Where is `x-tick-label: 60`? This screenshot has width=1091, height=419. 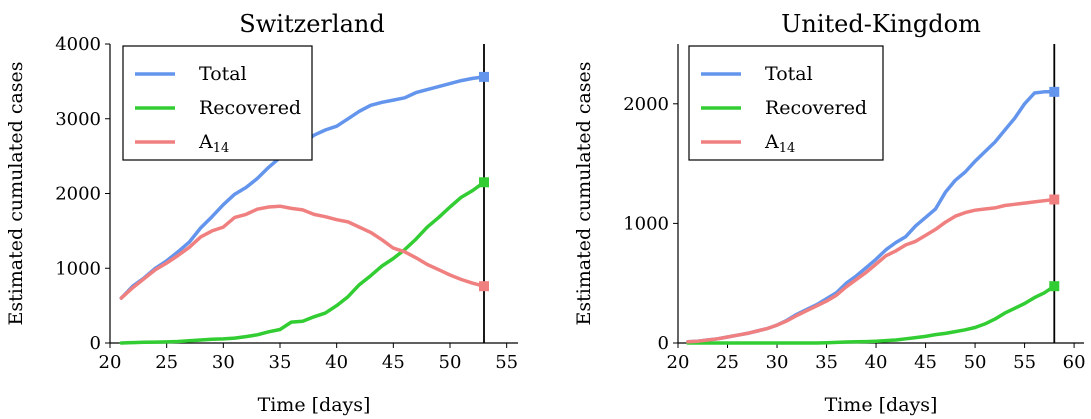
x-tick-label: 60 is located at coordinates (1074, 362).